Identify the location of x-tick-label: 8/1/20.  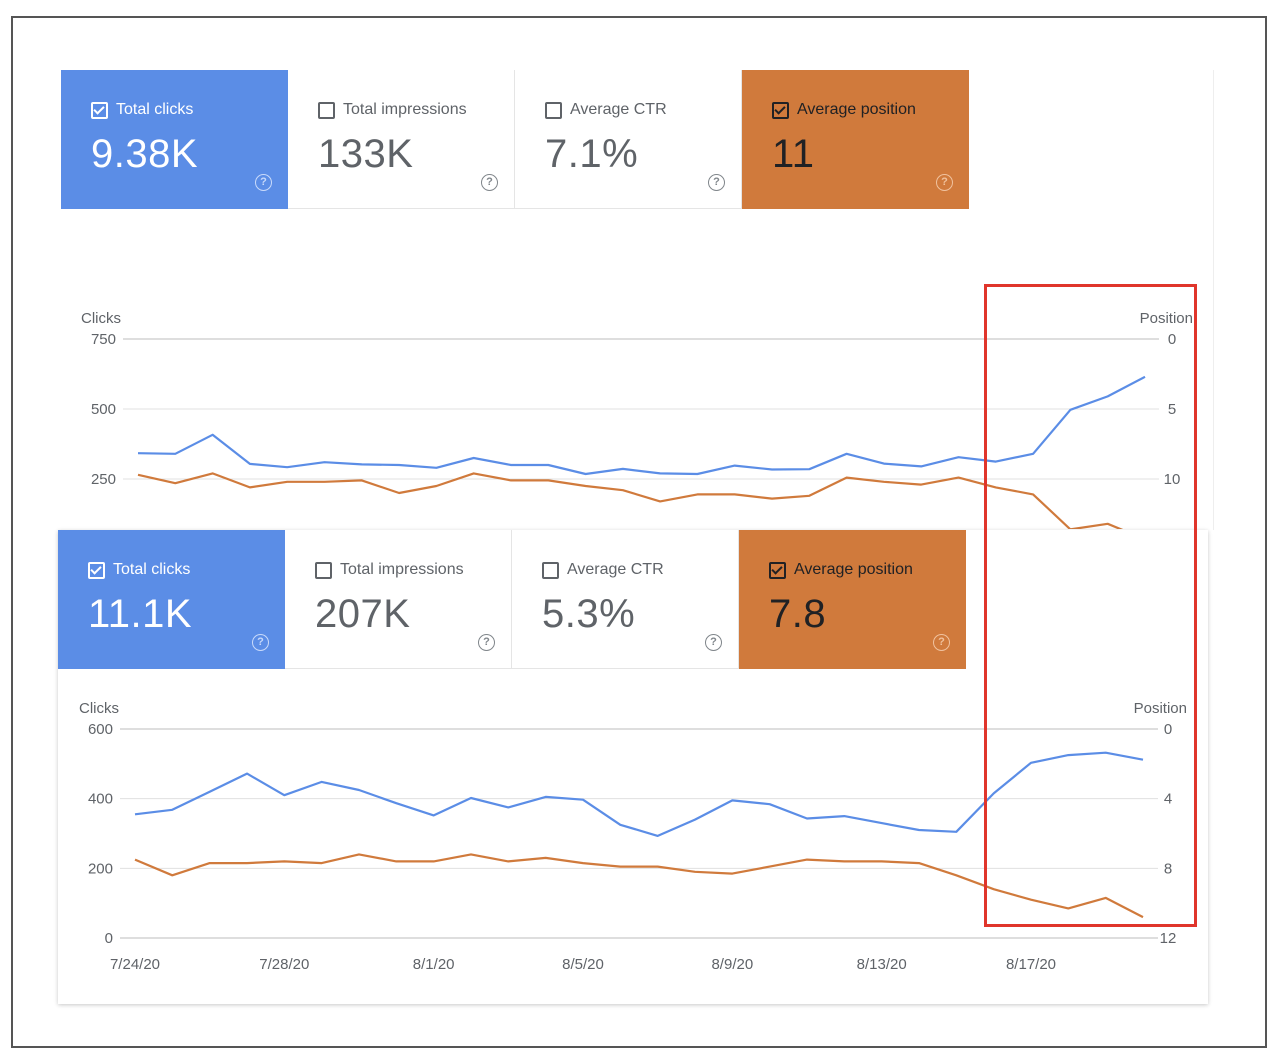
(434, 964).